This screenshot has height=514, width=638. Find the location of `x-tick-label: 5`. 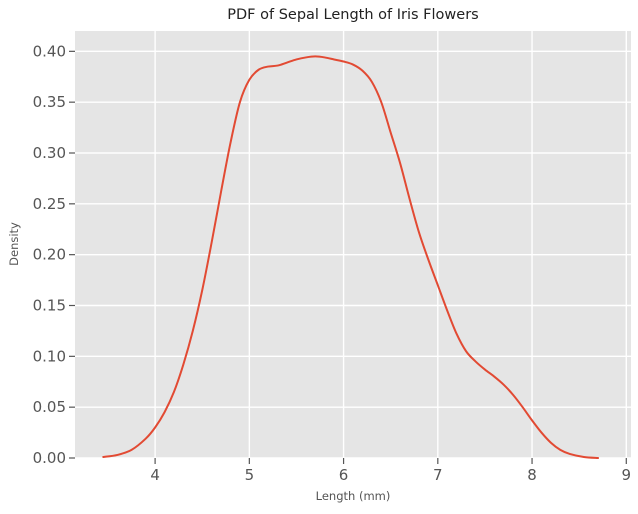

x-tick-label: 5 is located at coordinates (250, 475).